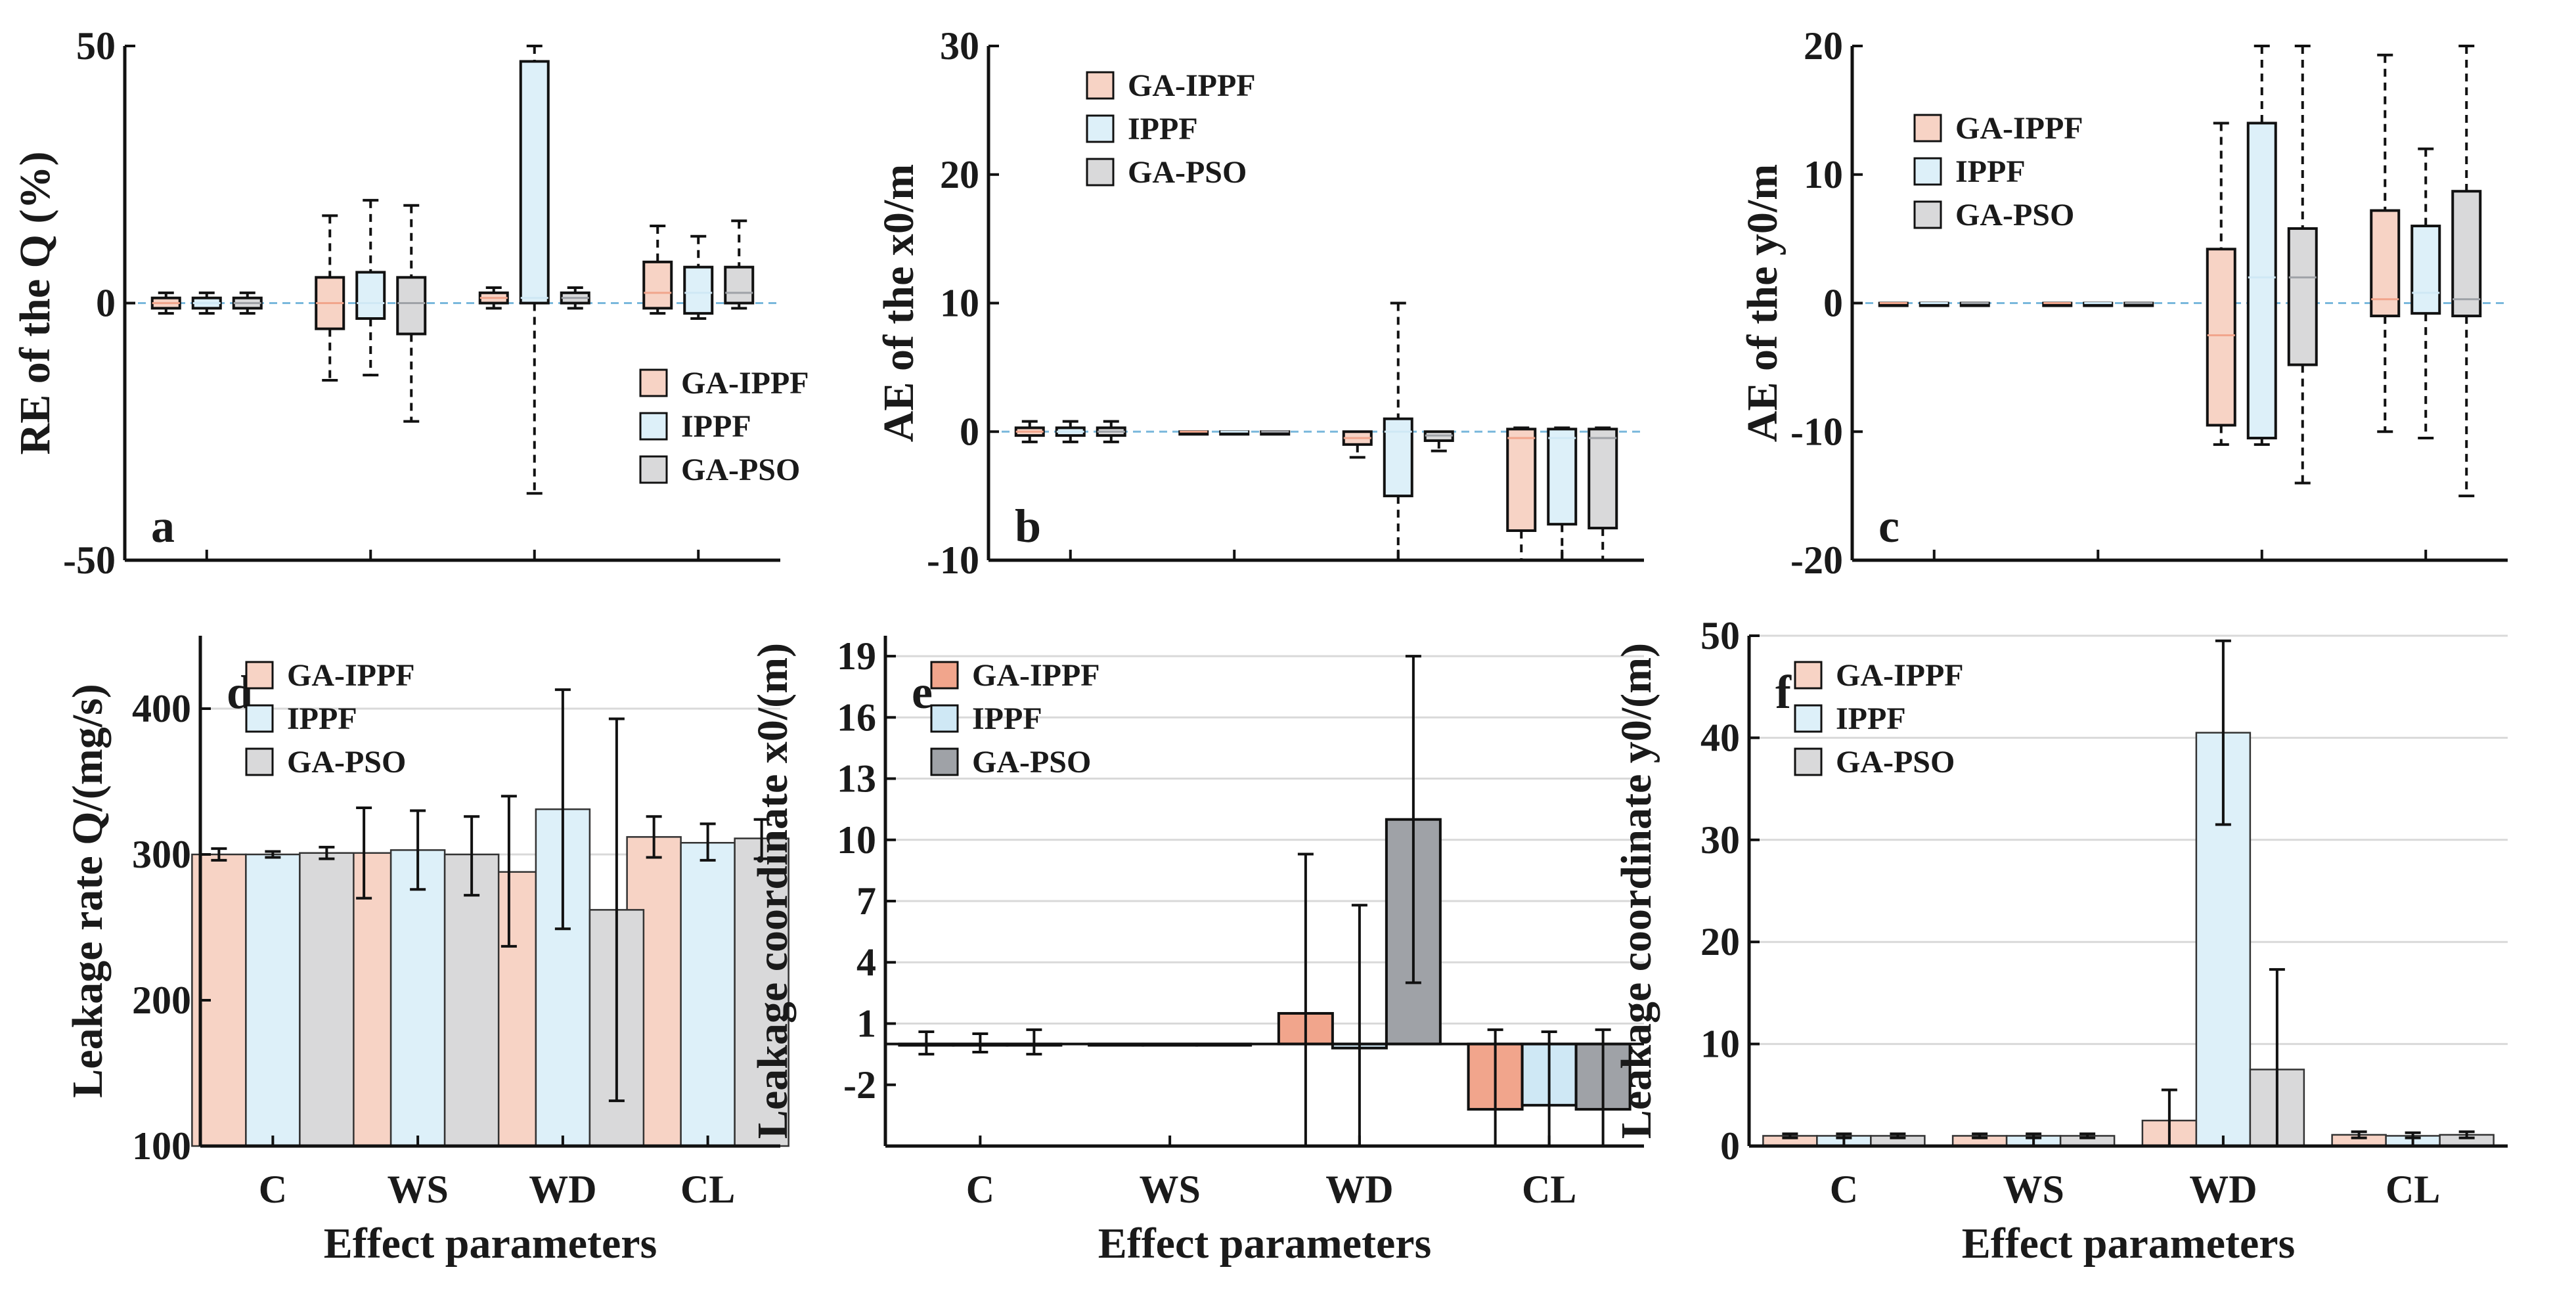 Image resolution: width=2576 pixels, height=1303 pixels. I want to click on y-tick-label: 16, so click(856, 717).